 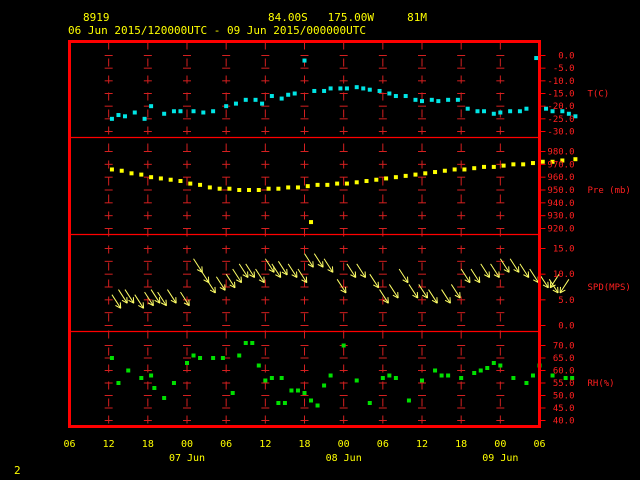 What do you see at coordinates (564, 422) in the screenshot?
I see `y-tick-label: 40.0` at bounding box center [564, 422].